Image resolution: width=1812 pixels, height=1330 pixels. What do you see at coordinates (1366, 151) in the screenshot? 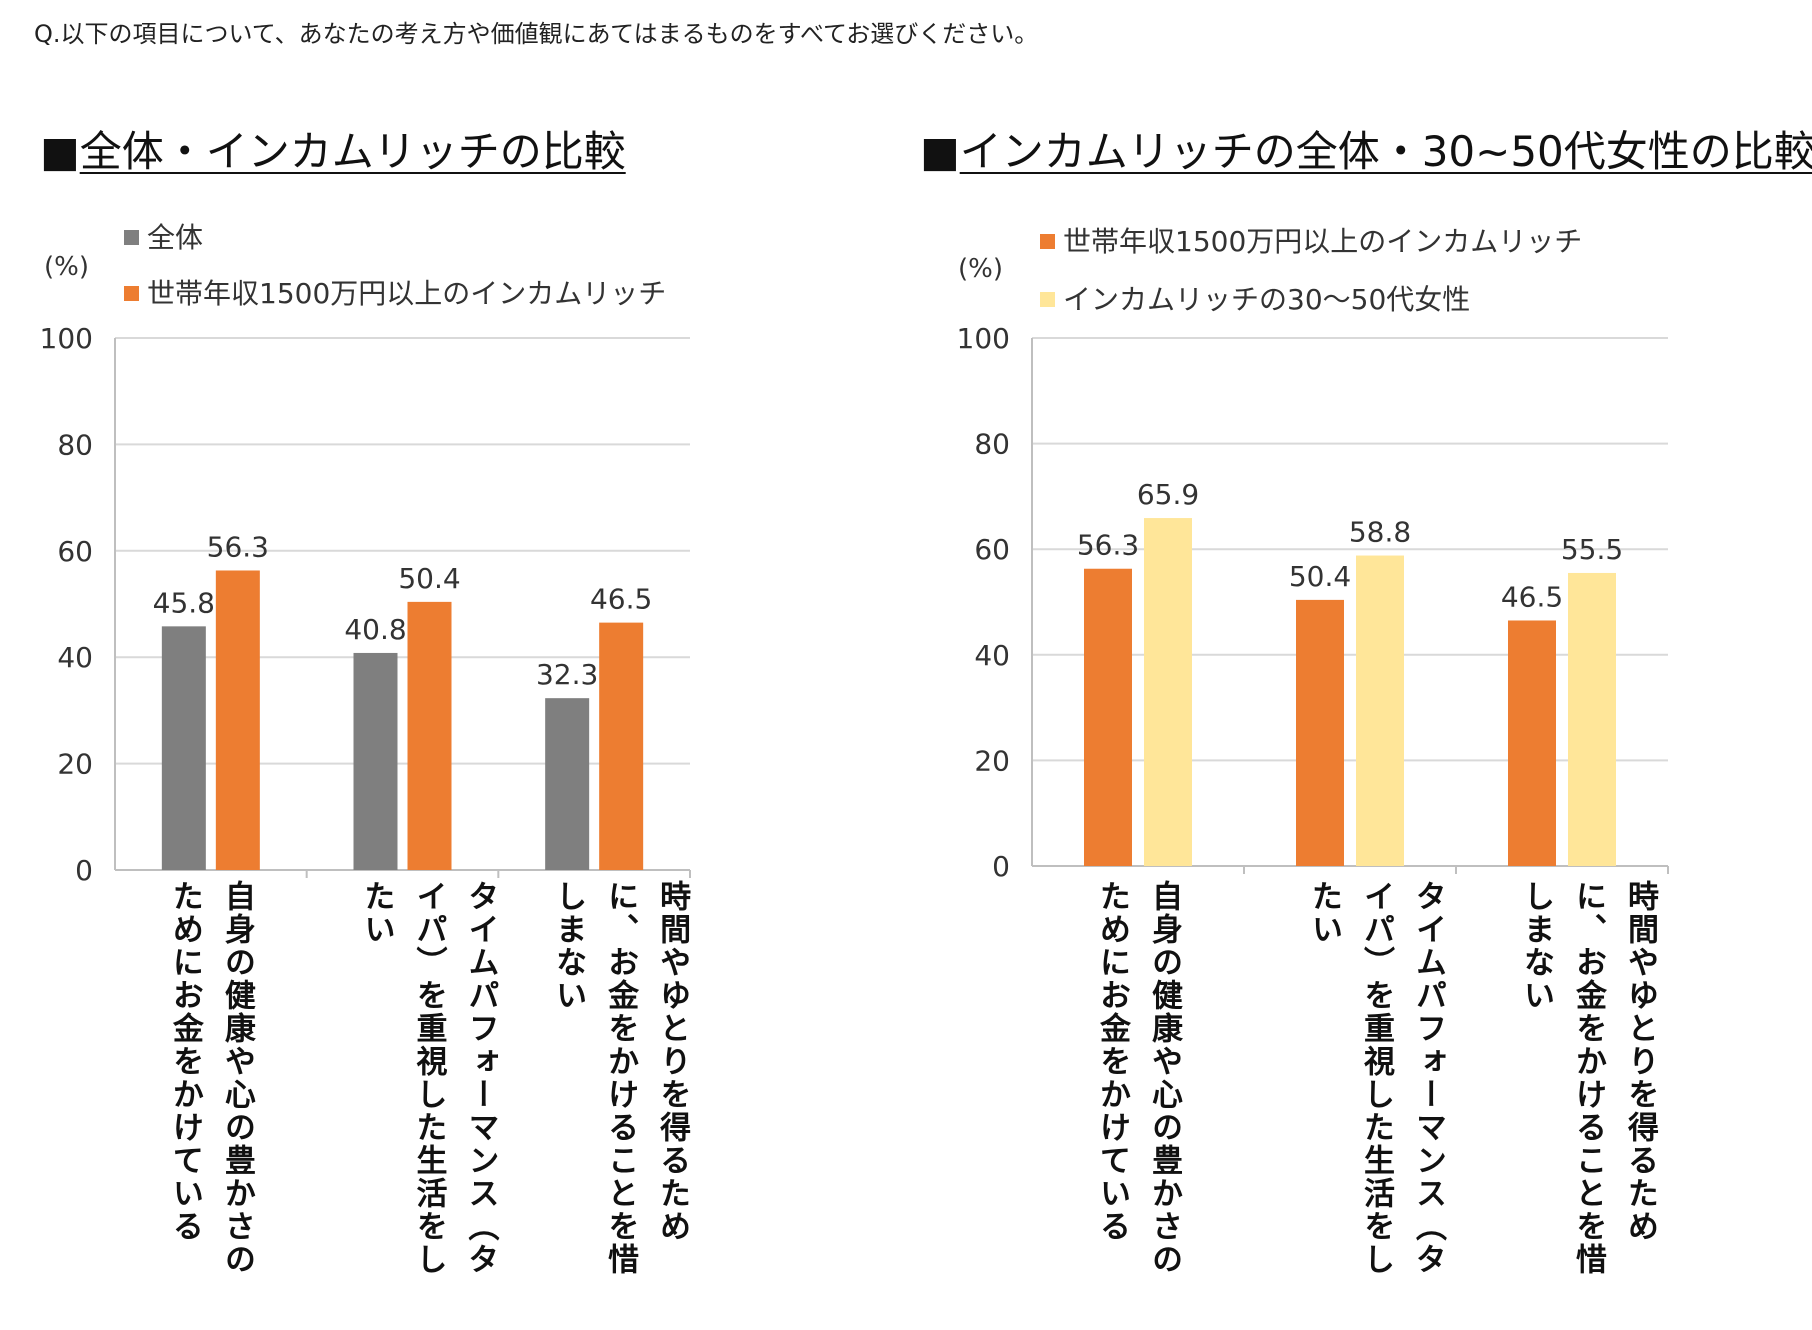
I see `right-chart-title: ■インカムリッチの全体・30~50代女性の比較` at bounding box center [1366, 151].